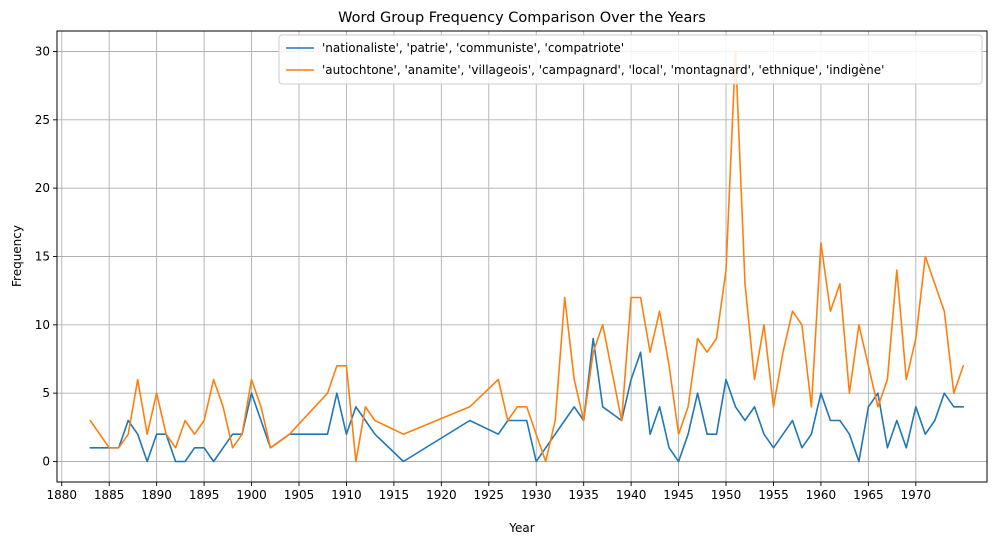 This screenshot has width=997, height=545. I want to click on x-tick-label: 1945, so click(678, 495).